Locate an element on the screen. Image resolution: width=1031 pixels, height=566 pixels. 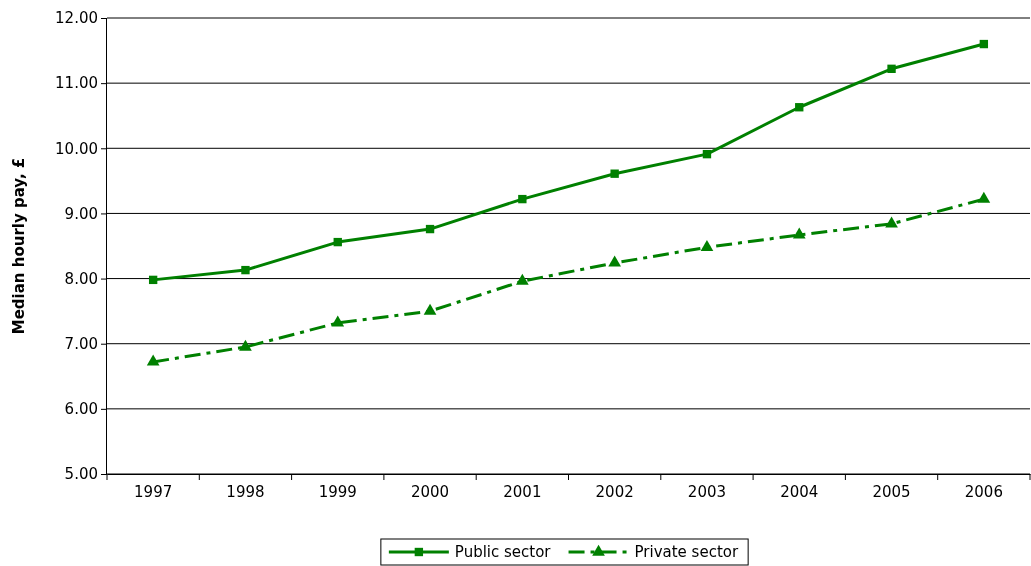
y-tick-label: 11.00 is located at coordinates (76, 83).